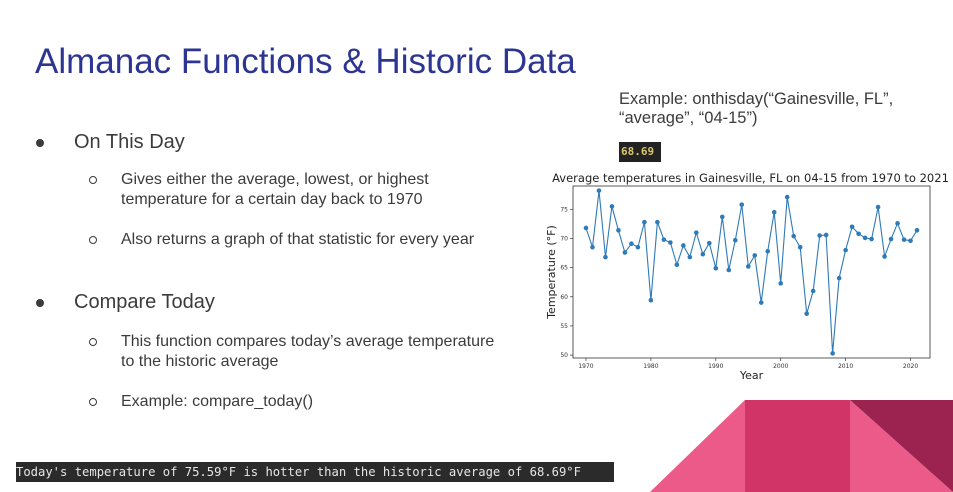 Image resolution: width=953 pixels, height=492 pixels. Describe the element at coordinates (564, 238) in the screenshot. I see `y-tick-label: 70` at that location.